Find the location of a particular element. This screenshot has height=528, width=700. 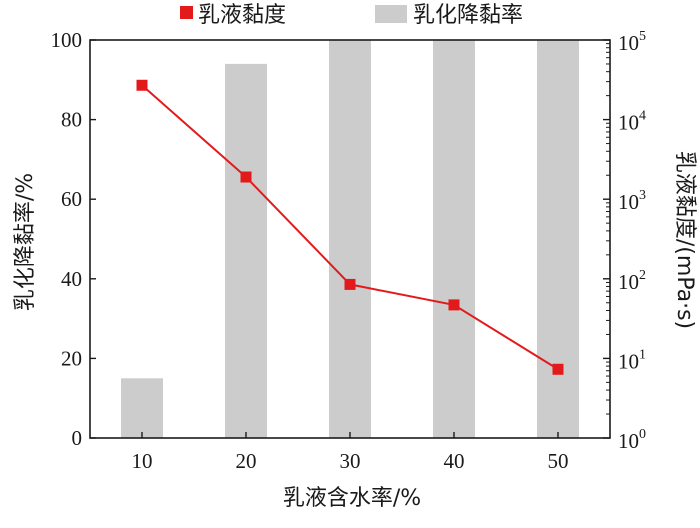

x-tick-label: 50 is located at coordinates (558, 461).